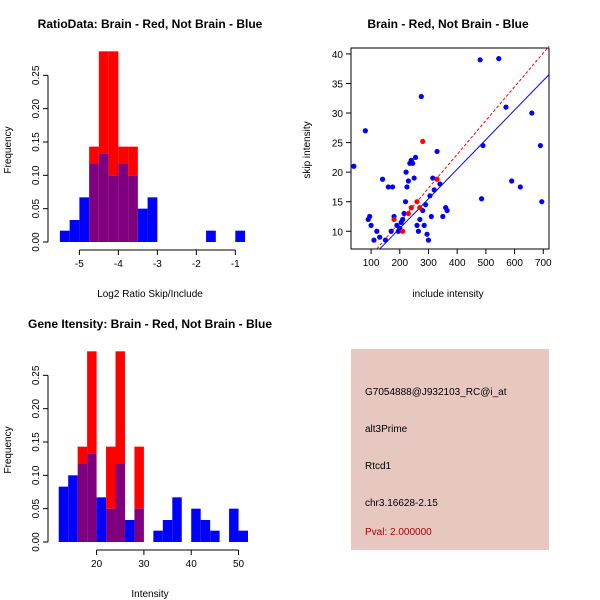 This screenshot has height=600, width=600. What do you see at coordinates (398, 532) in the screenshot?
I see `p-value: Pval: 2.000000` at bounding box center [398, 532].